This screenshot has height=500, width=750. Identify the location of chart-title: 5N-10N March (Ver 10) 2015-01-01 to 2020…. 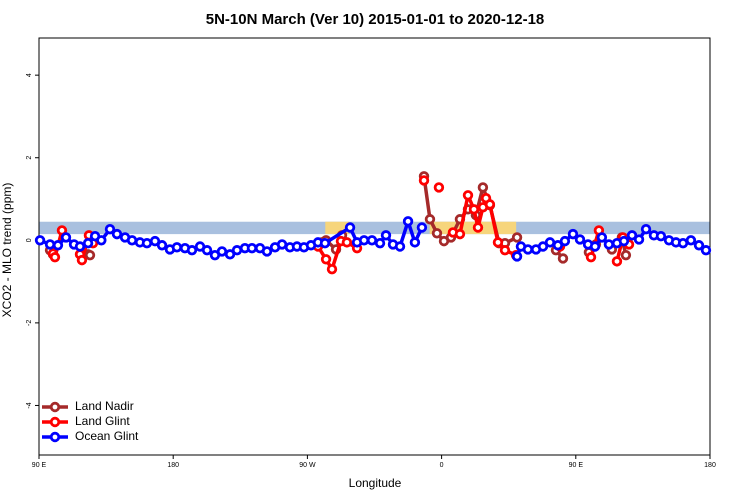
(375, 19).